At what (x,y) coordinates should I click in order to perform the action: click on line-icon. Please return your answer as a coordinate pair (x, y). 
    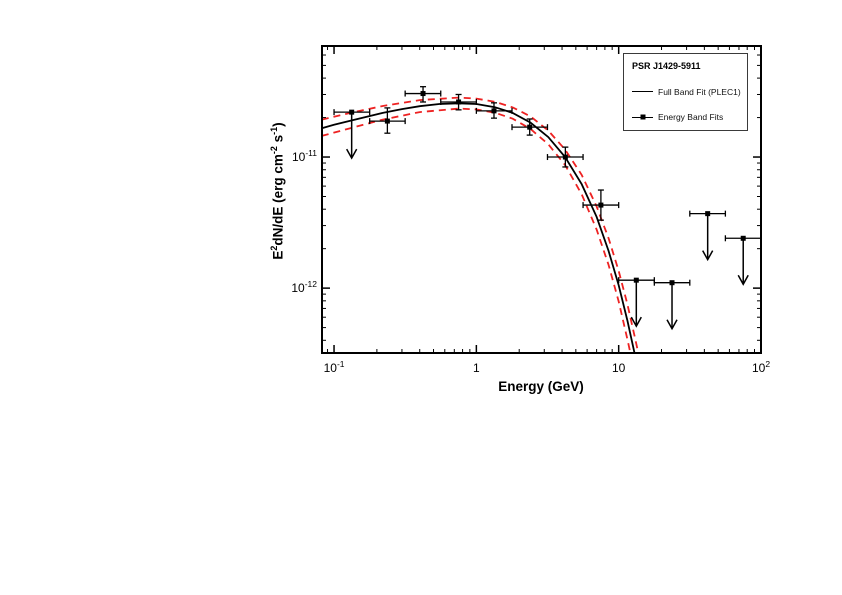
    Looking at the image, I should click on (642, 91).